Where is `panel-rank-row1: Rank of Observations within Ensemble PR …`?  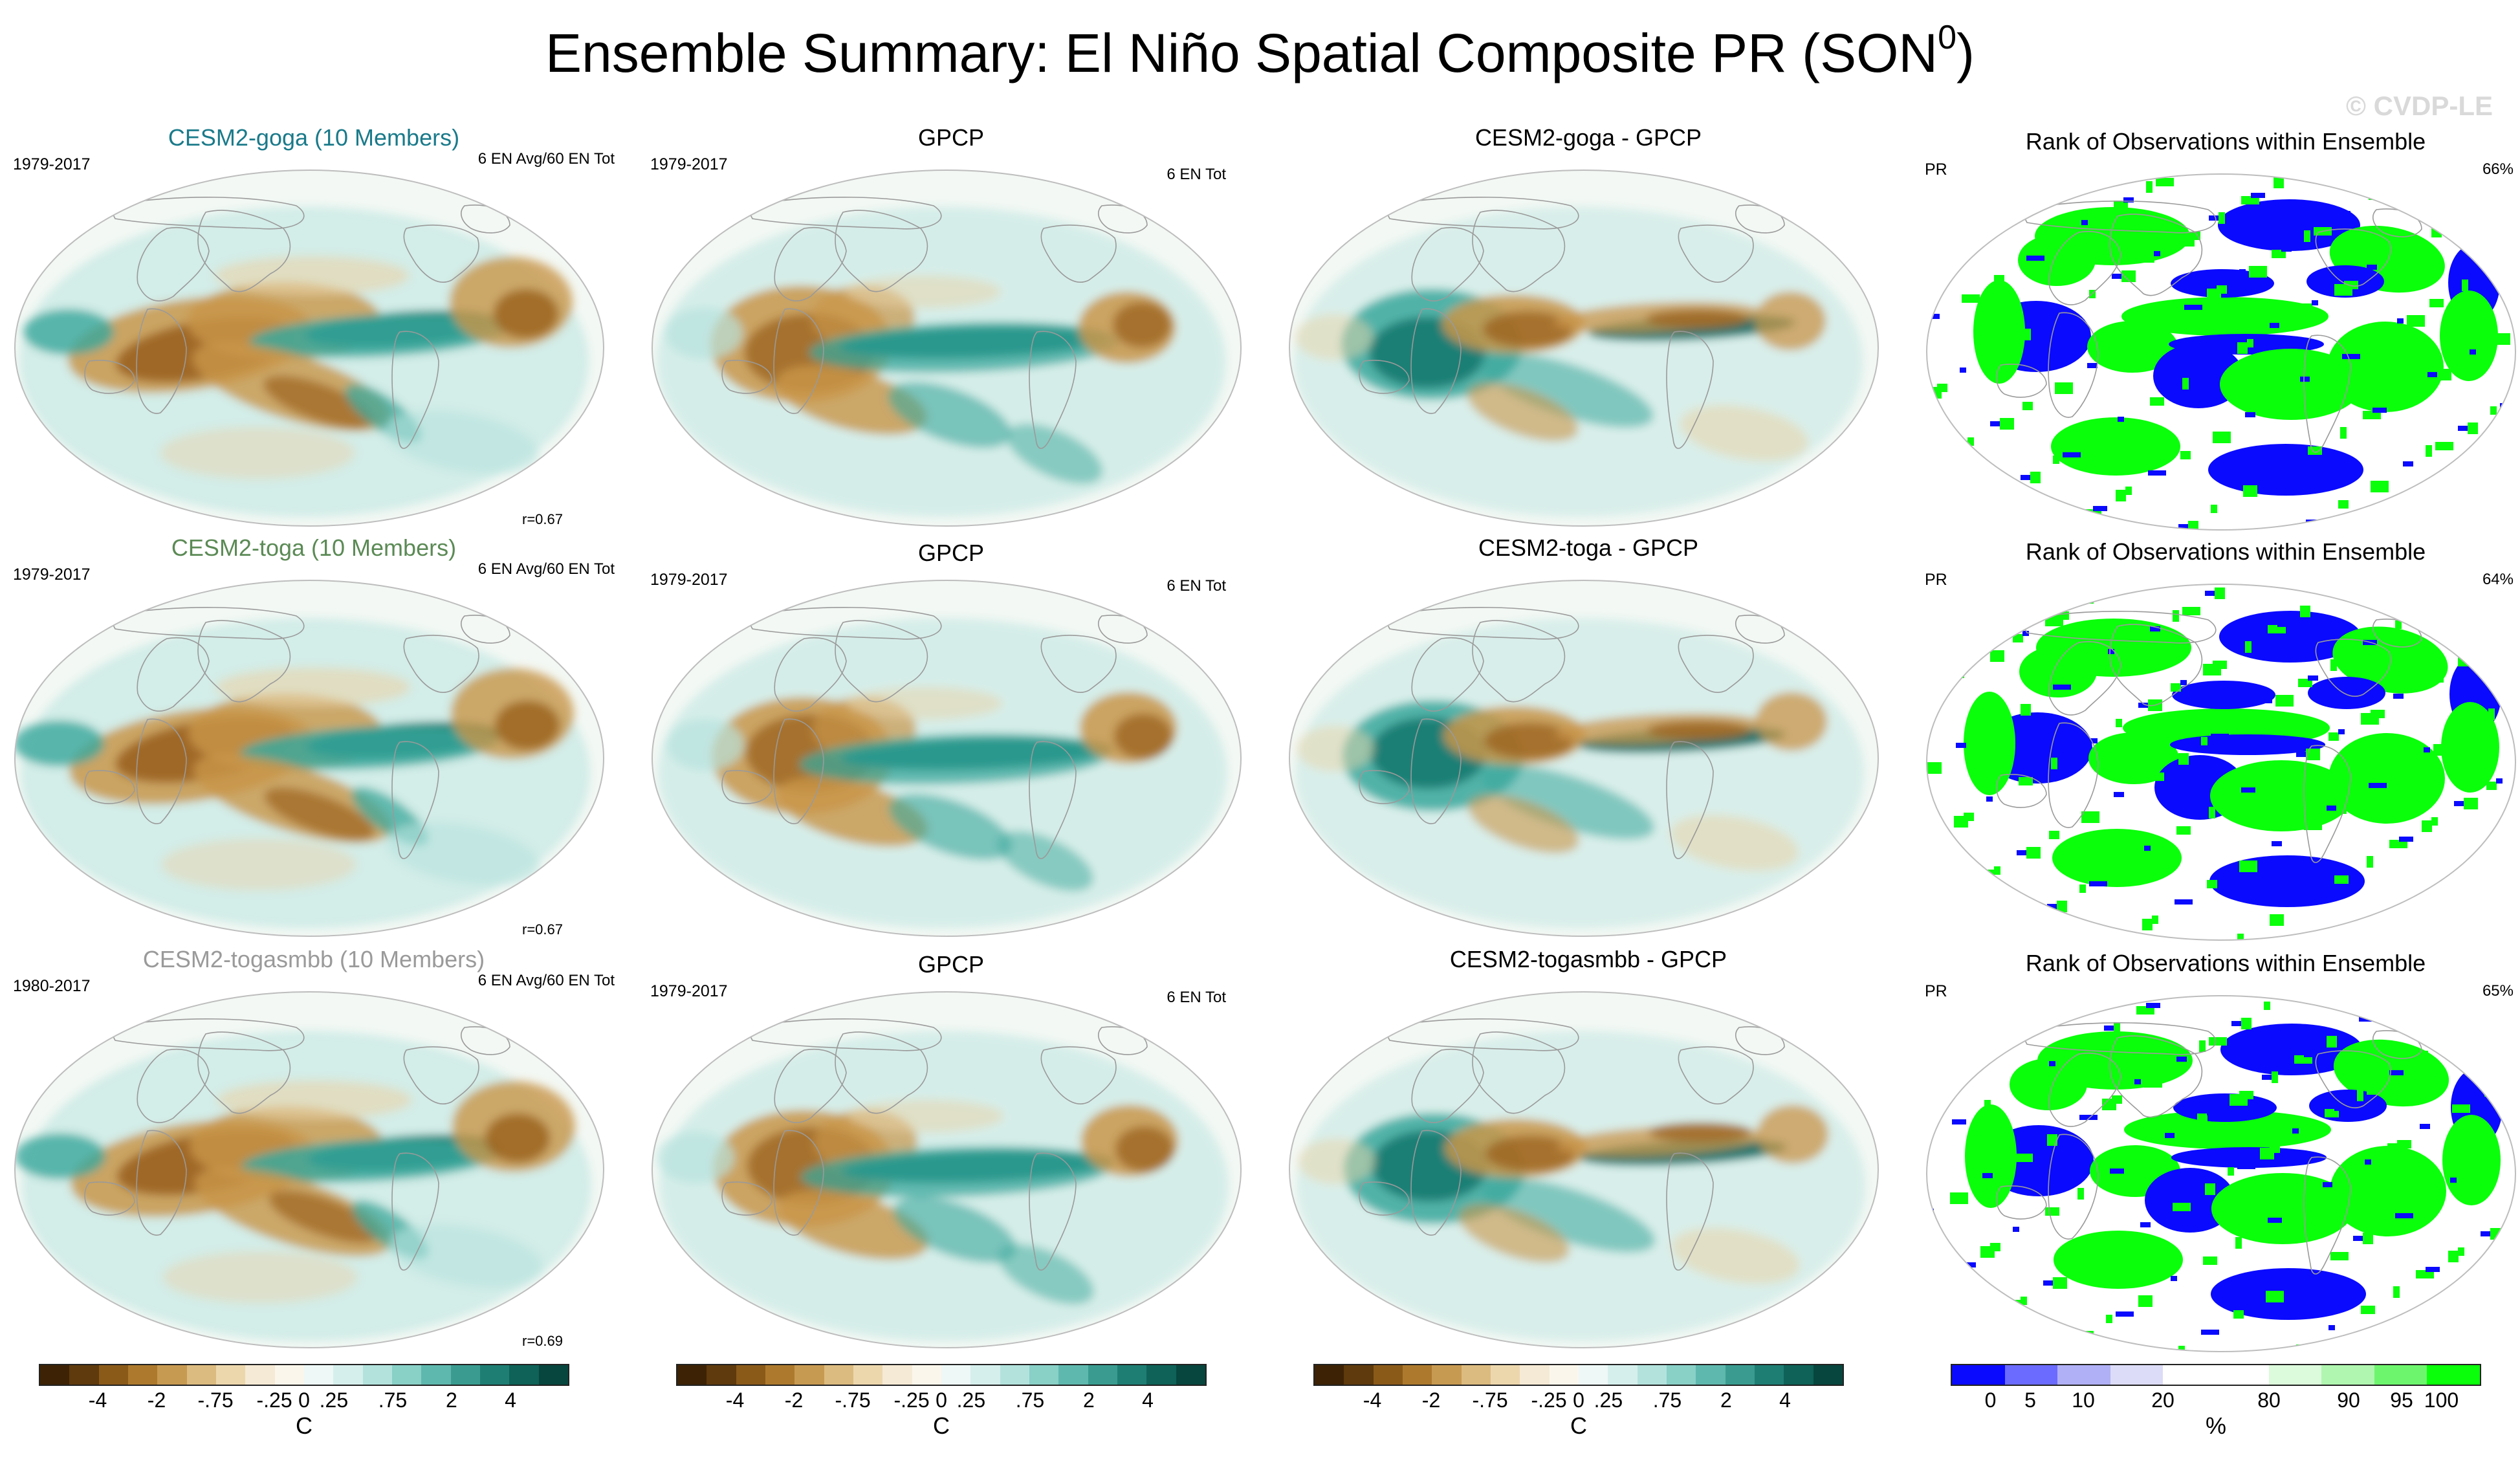
panel-rank-row1: Rank of Observations within Ensemble PR … is located at coordinates (2216, 335).